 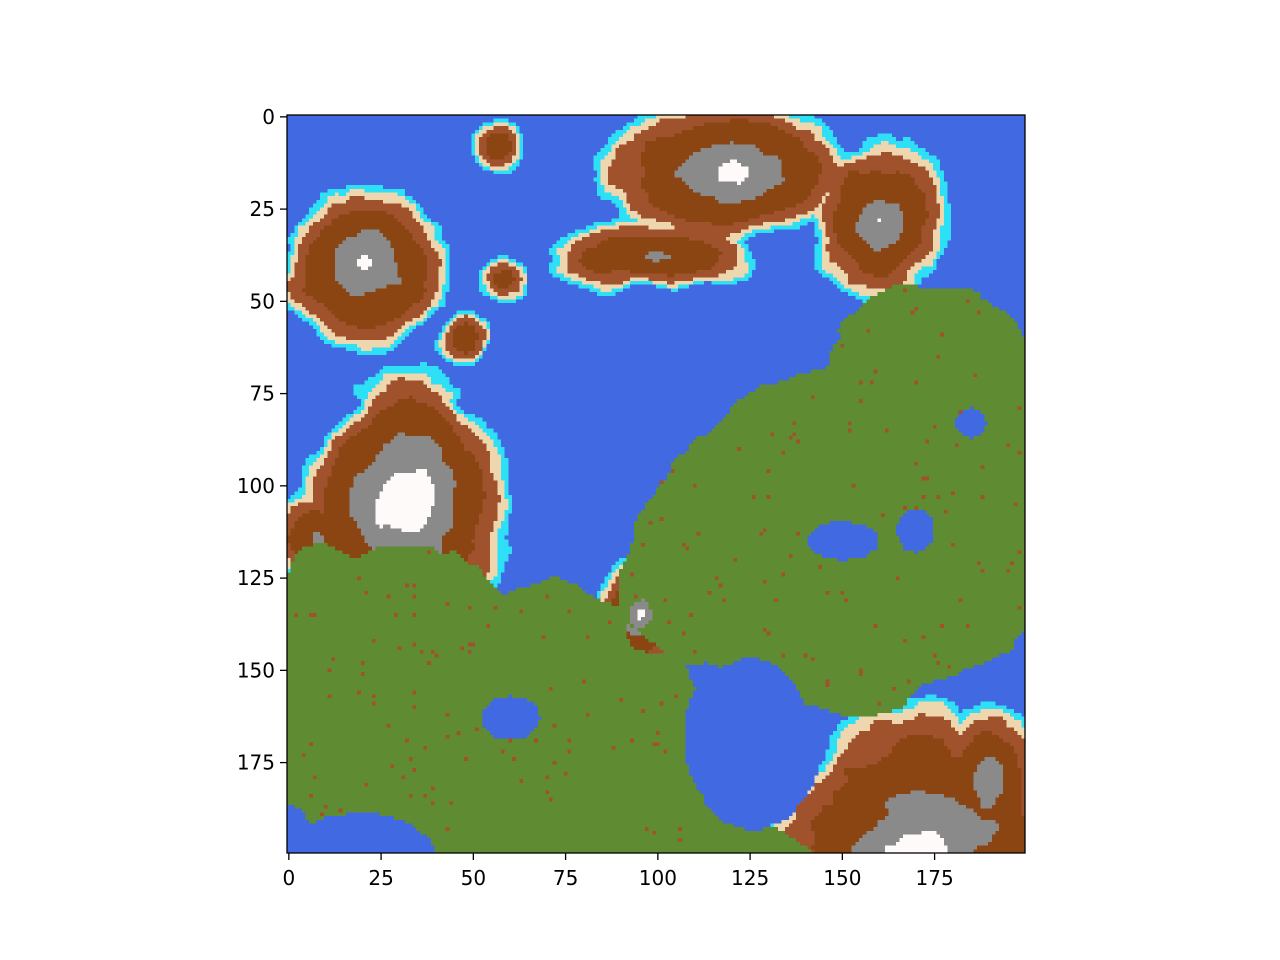 I want to click on x-tick-label: 50, so click(x=473, y=878).